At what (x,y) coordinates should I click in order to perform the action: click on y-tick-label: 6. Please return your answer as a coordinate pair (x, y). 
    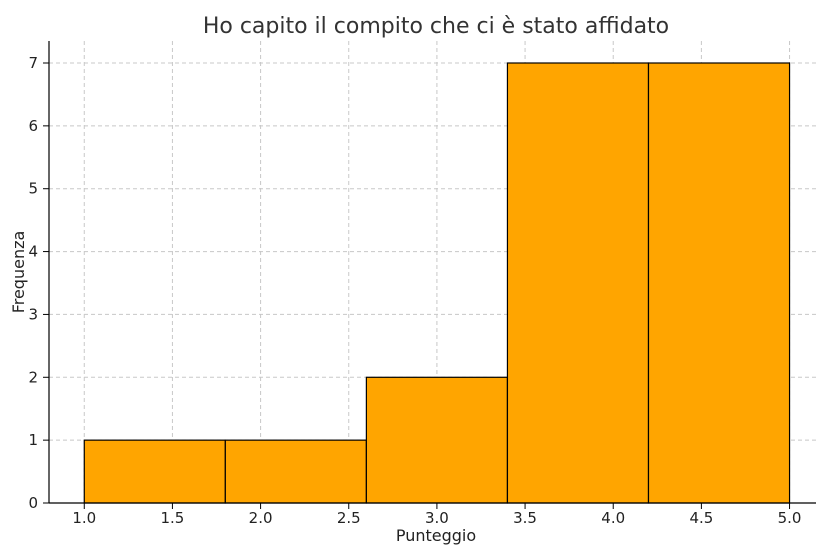
    Looking at the image, I should click on (33, 126).